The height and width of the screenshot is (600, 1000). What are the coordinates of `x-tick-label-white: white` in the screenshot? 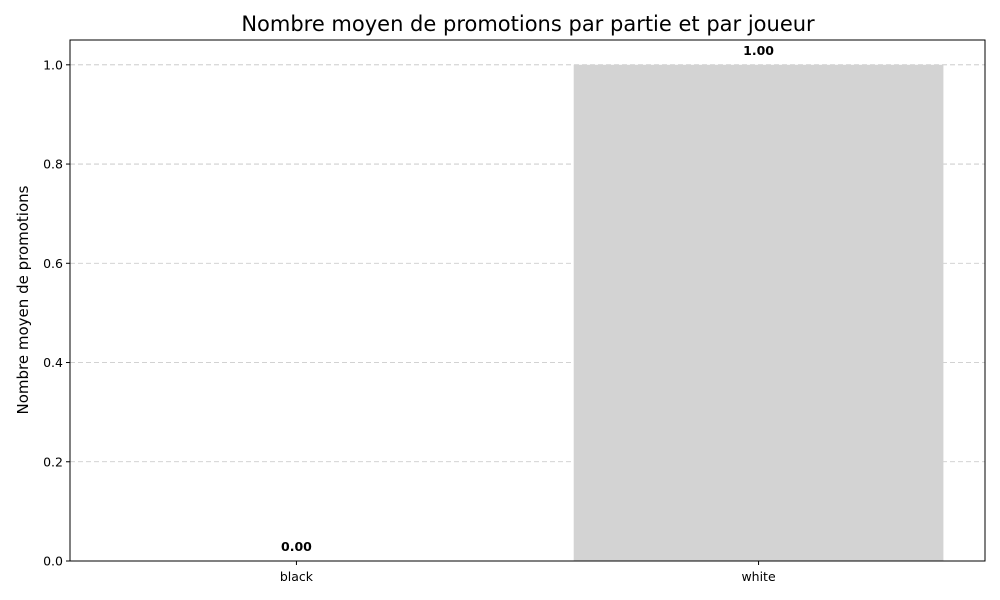 It's located at (758, 576).